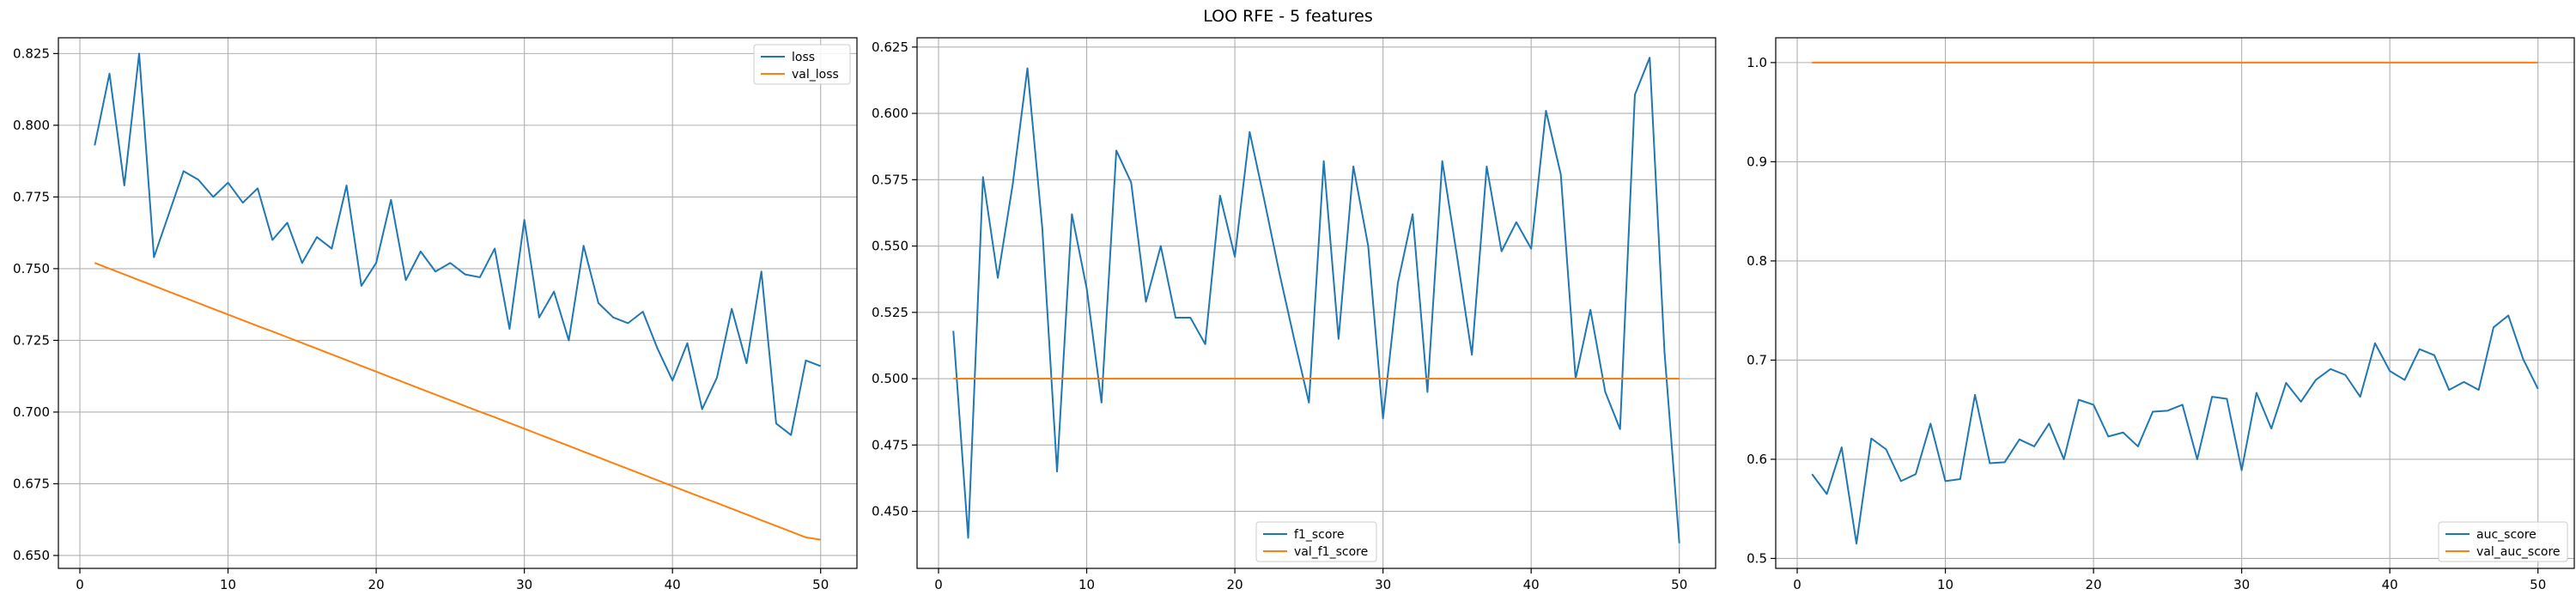 This screenshot has height=601, width=2576. Describe the element at coordinates (32, 555) in the screenshot. I see `y-tick-label: 0.650` at that location.